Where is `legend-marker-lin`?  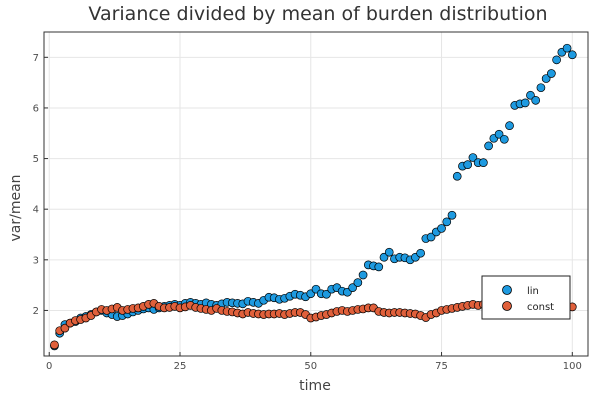 legend-marker-lin is located at coordinates (507, 290).